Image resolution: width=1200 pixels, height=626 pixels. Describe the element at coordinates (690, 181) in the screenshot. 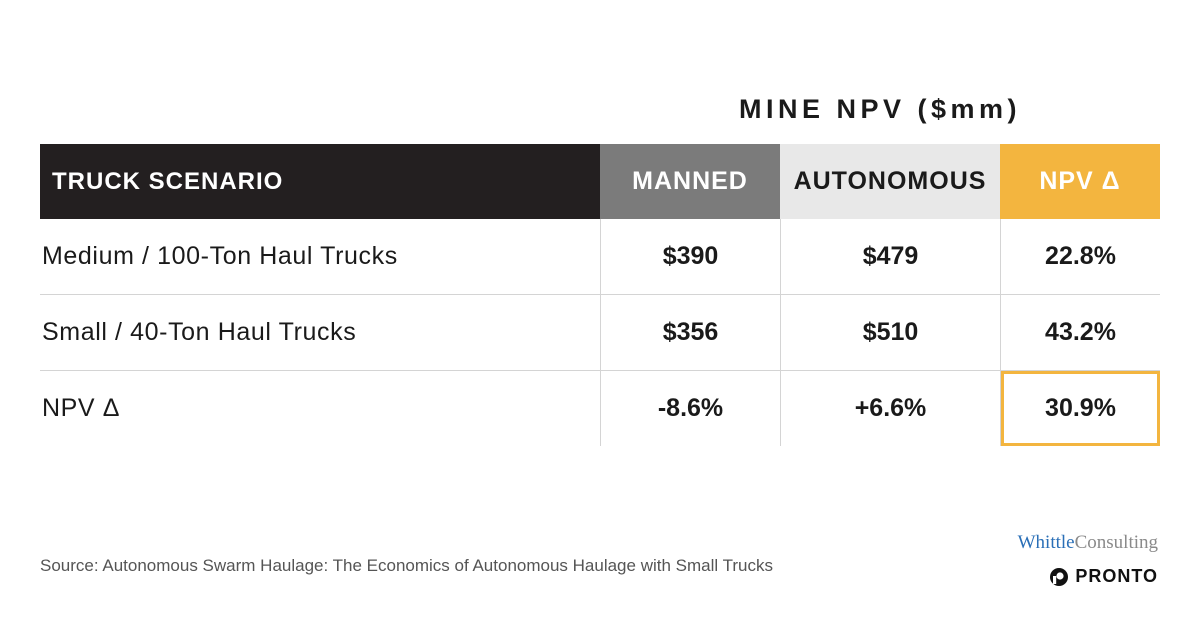

I see `header-manned: MANNED` at that location.